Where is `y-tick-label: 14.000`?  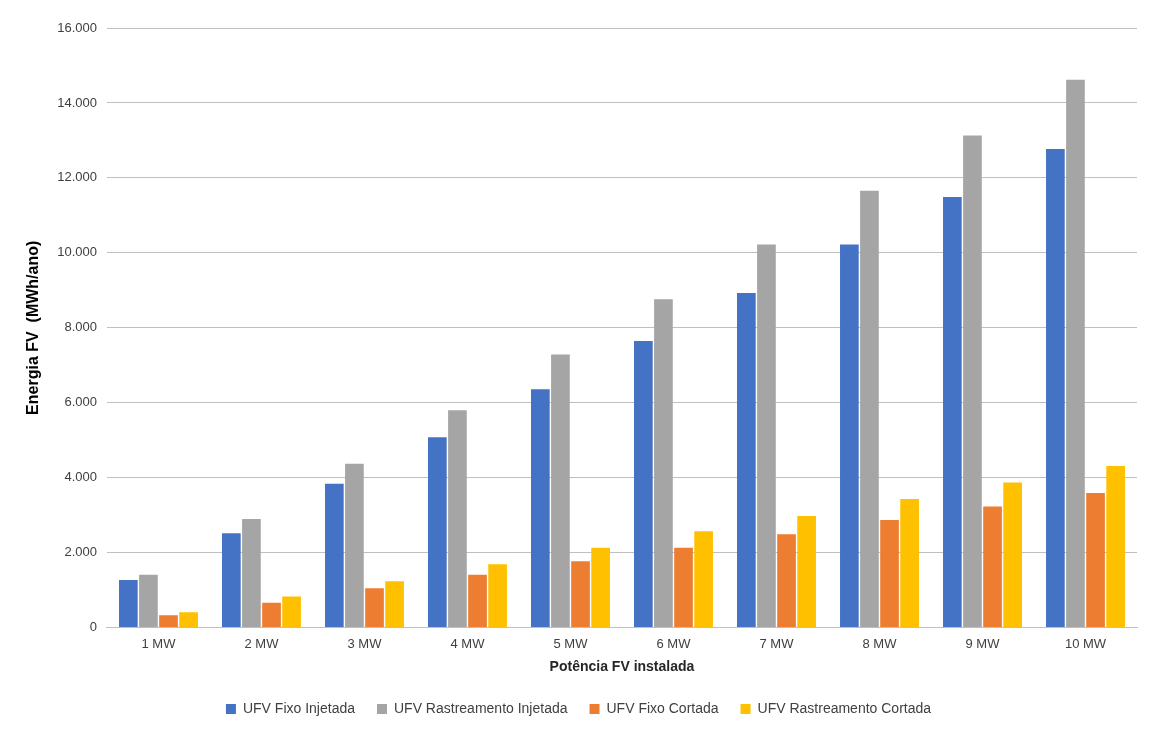 y-tick-label: 14.000 is located at coordinates (77, 102).